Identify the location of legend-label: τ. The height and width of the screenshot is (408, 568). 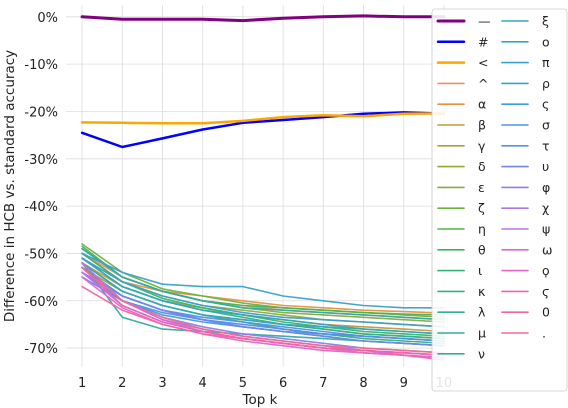
(546, 145).